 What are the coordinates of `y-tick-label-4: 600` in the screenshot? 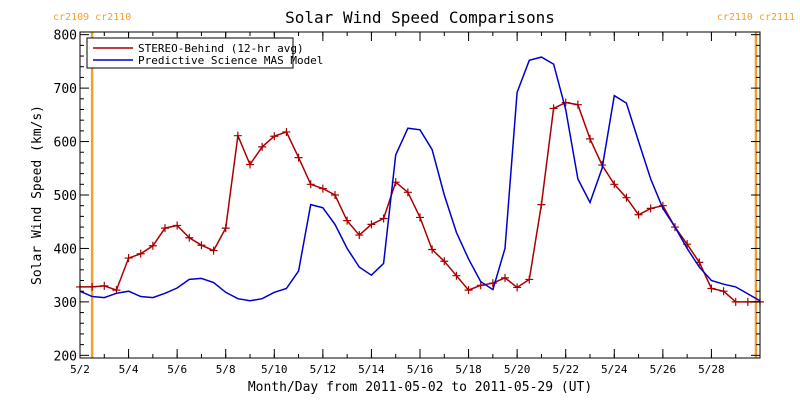 It's located at (65, 143).